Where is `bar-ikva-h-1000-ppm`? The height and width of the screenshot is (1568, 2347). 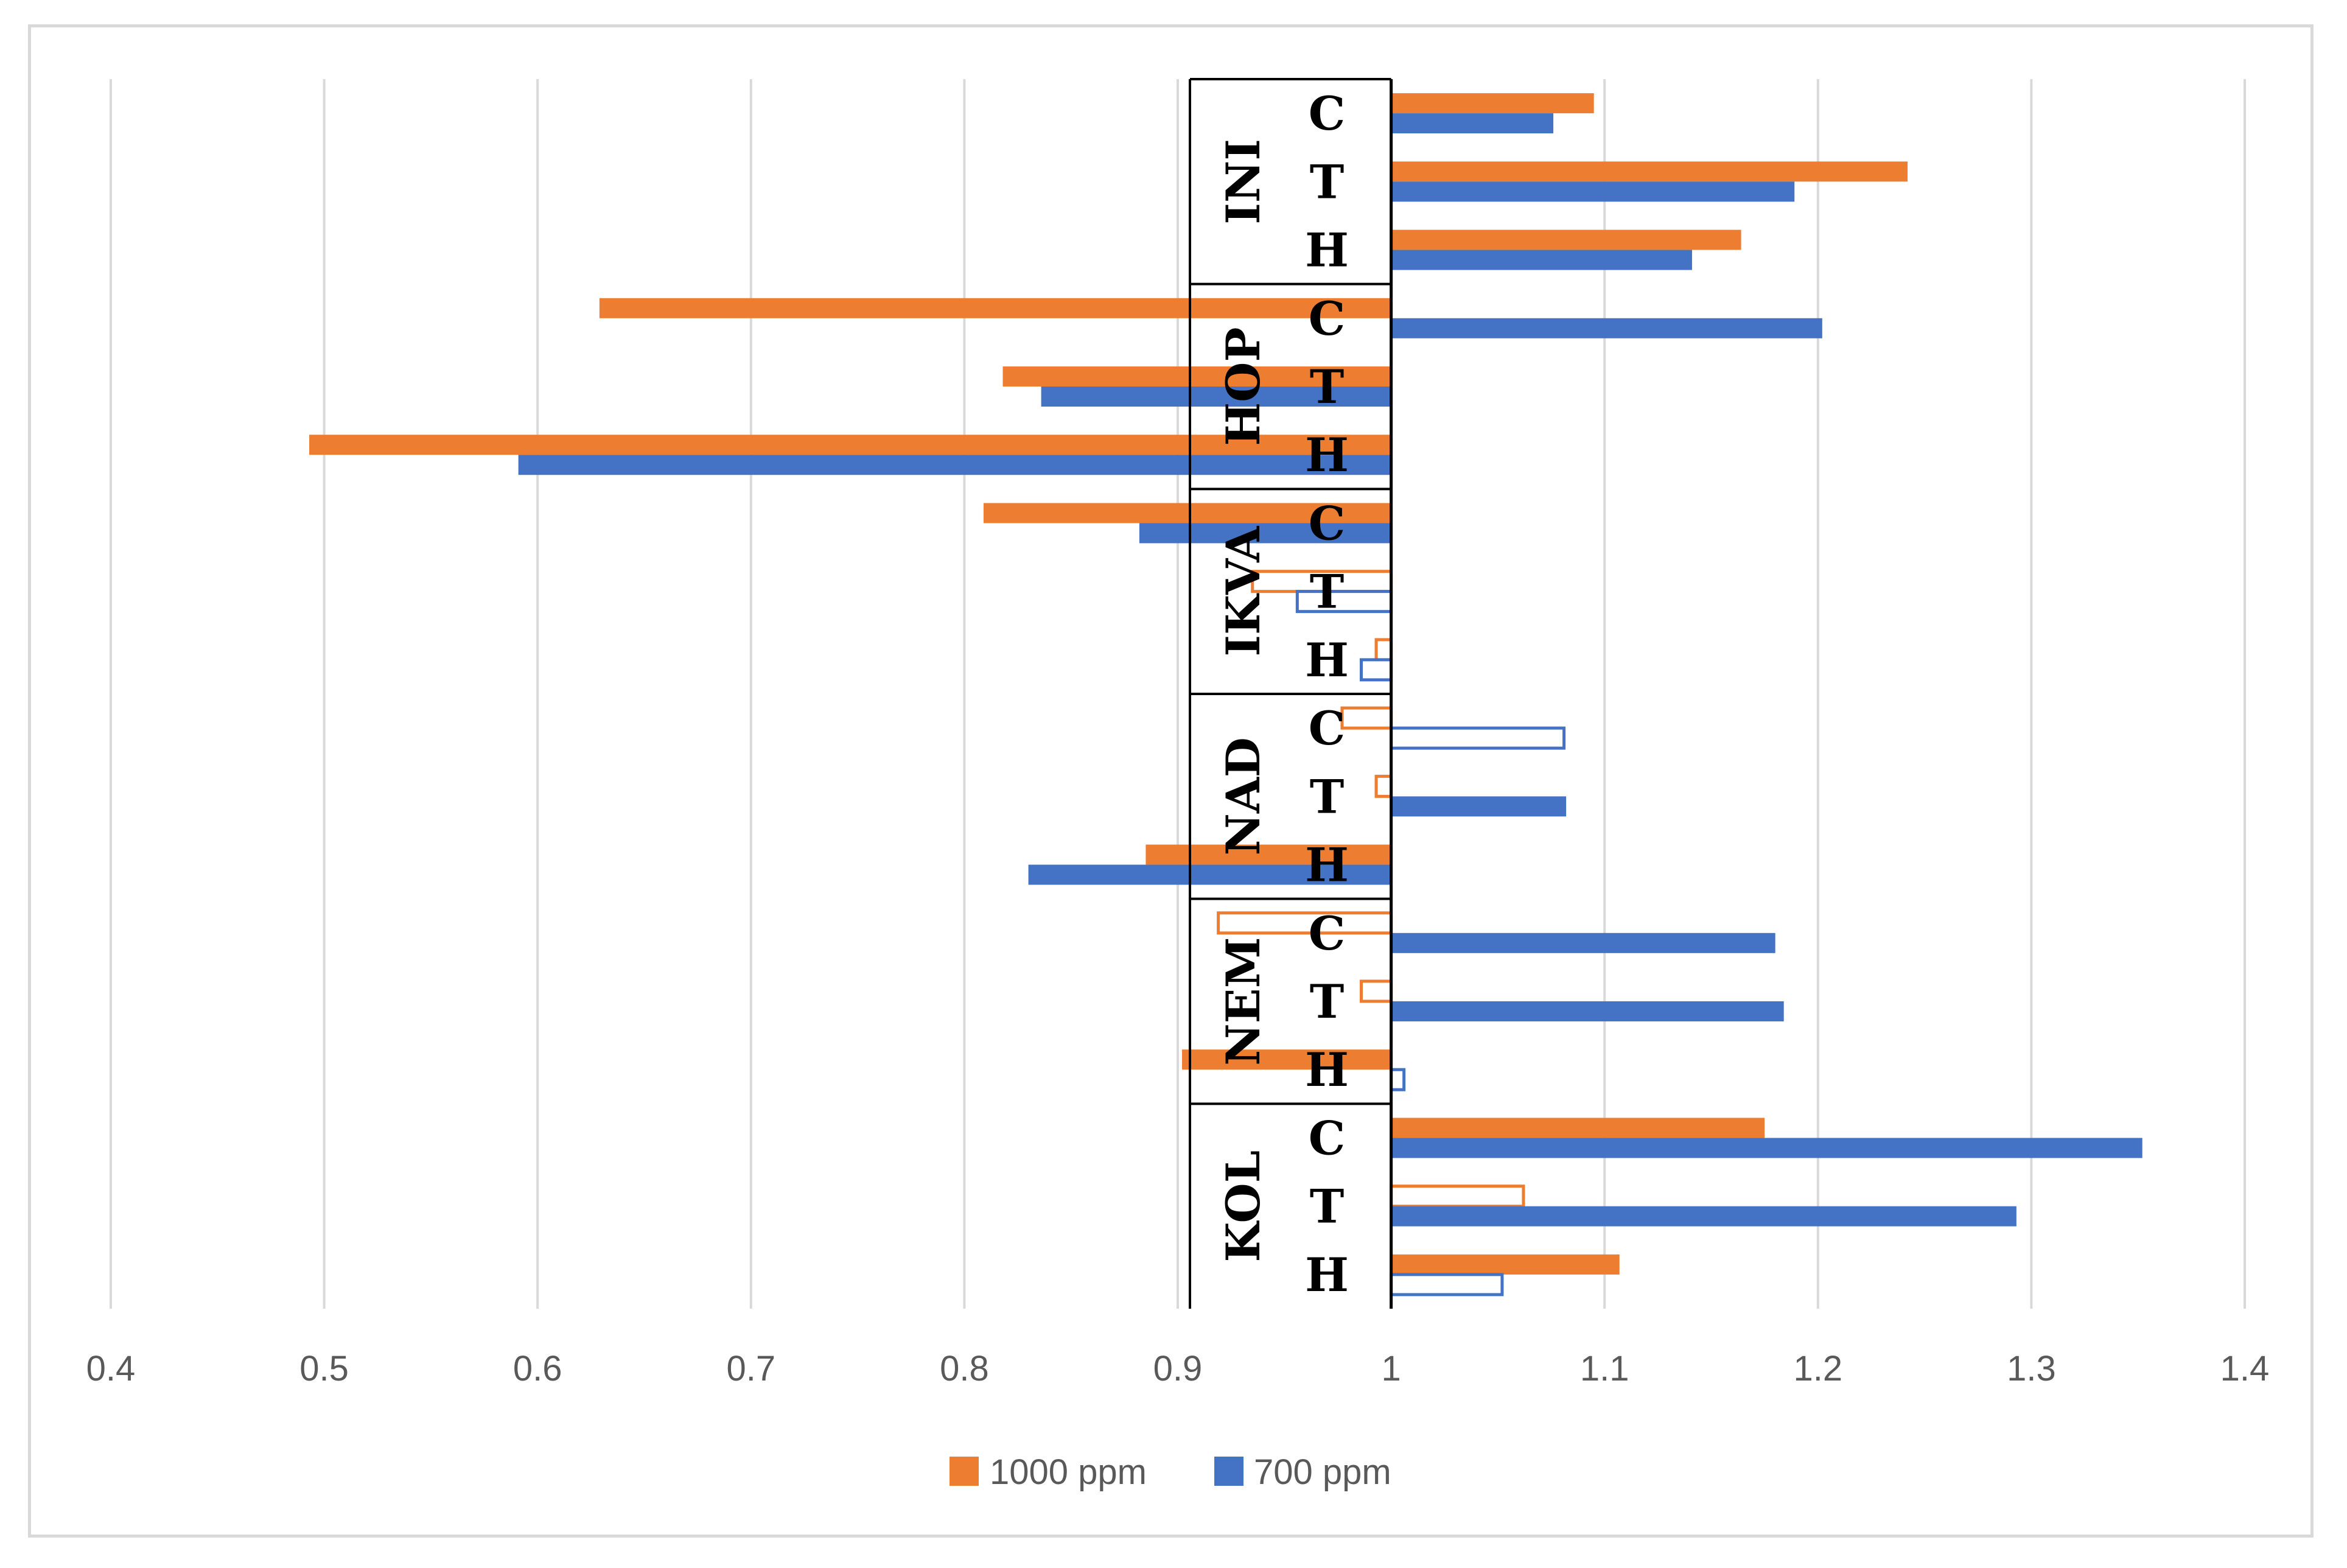
bar-ikva-h-1000-ppm is located at coordinates (1383, 650).